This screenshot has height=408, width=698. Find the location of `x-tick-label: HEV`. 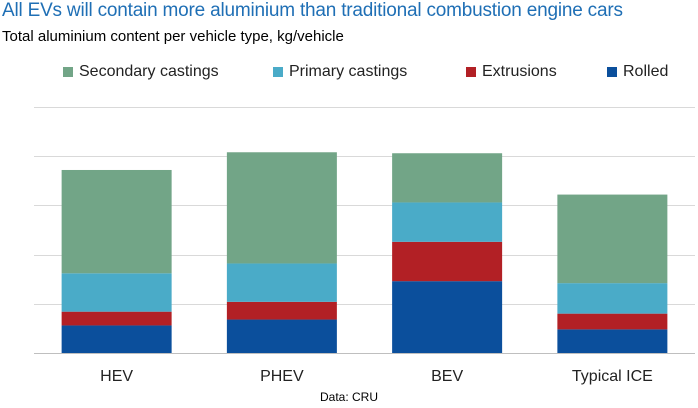

x-tick-label: HEV is located at coordinates (116, 376).